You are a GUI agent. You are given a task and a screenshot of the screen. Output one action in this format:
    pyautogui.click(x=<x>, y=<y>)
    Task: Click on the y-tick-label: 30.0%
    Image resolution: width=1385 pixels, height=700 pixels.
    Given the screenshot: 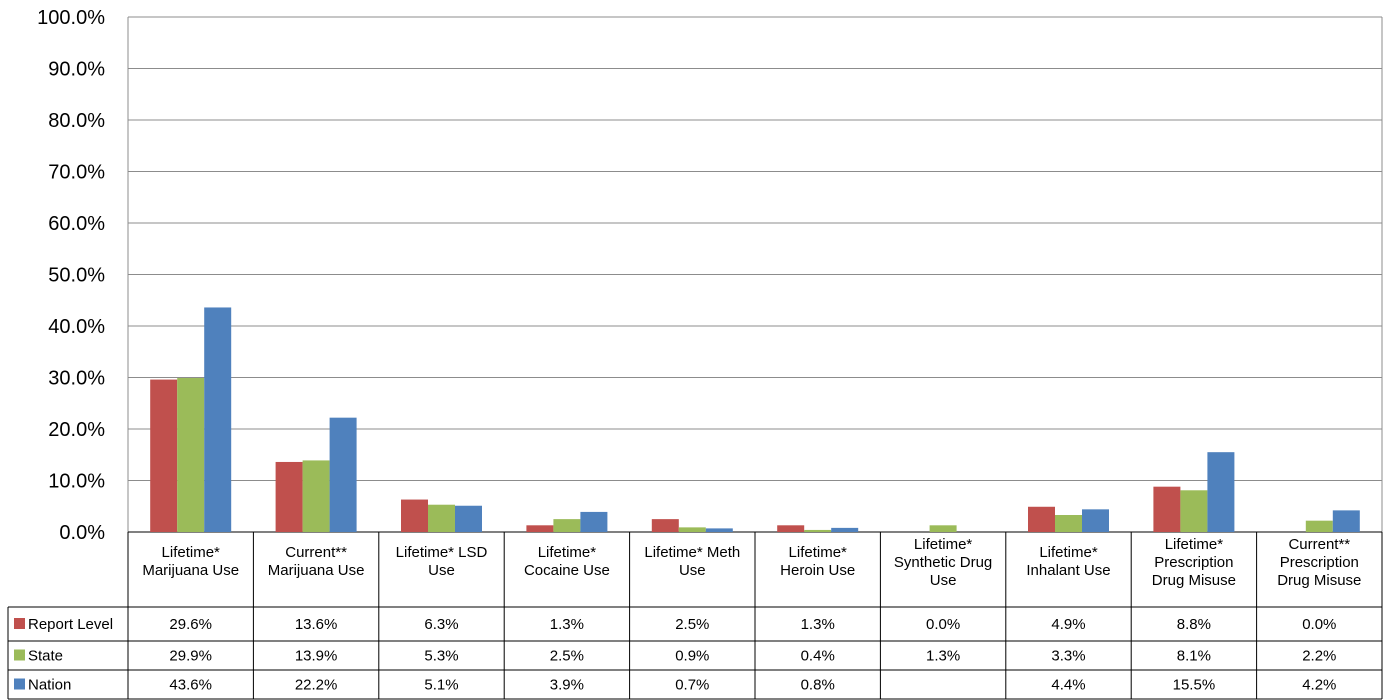 What is the action you would take?
    pyautogui.click(x=76, y=379)
    